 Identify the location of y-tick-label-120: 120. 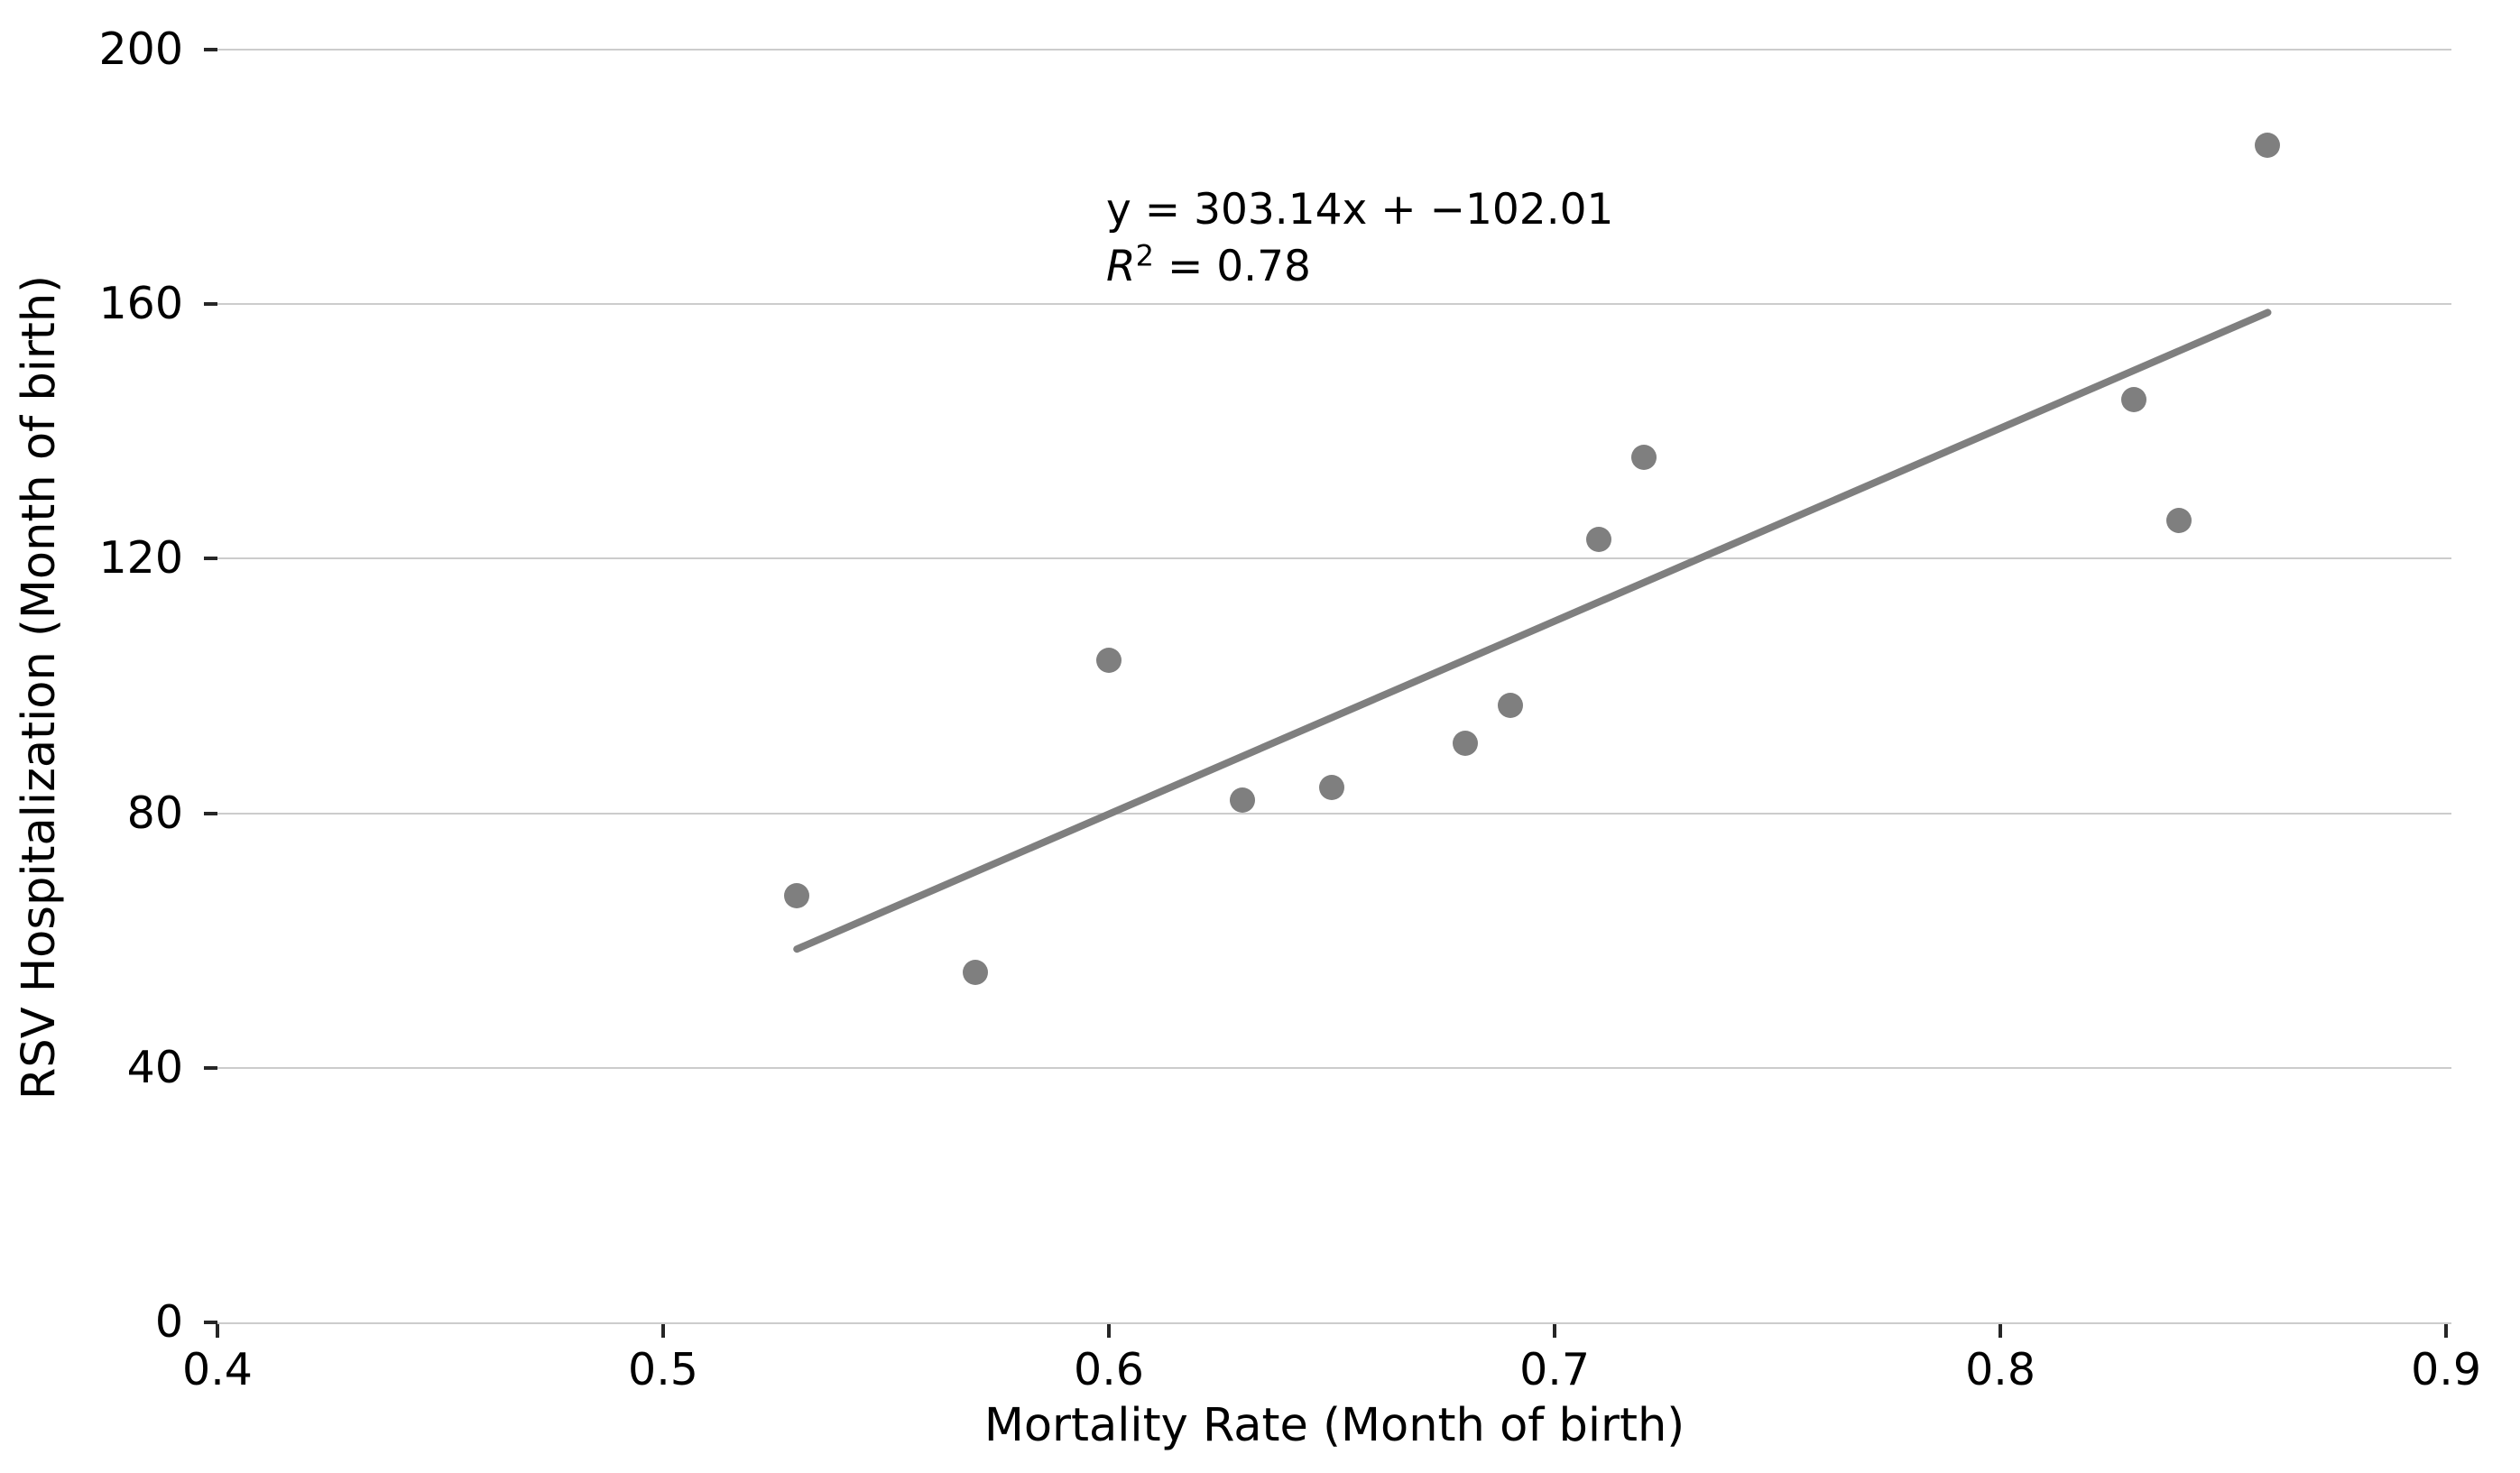
(140, 558).